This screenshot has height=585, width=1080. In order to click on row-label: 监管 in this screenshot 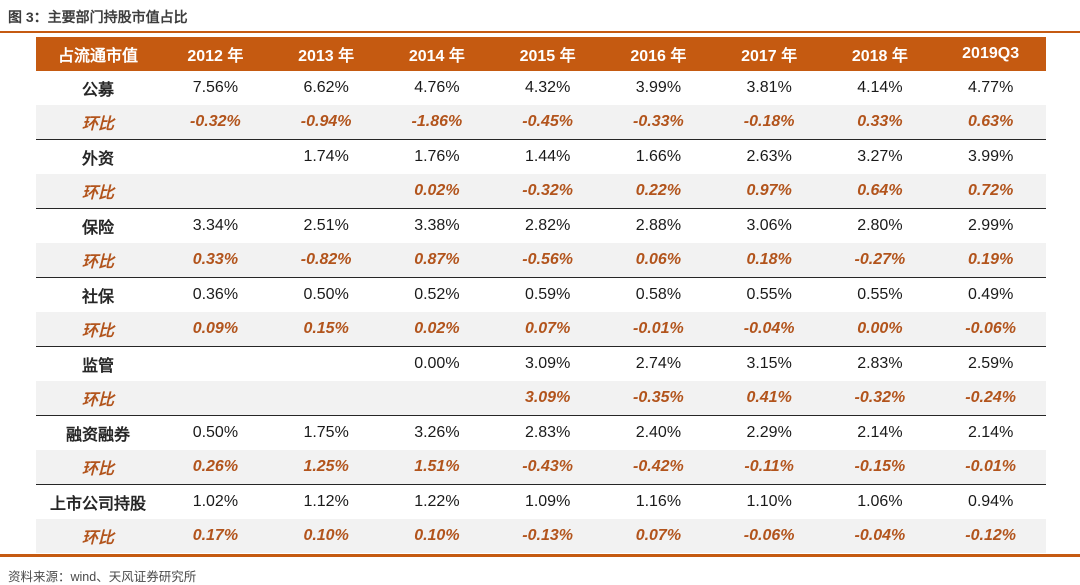, I will do `click(97, 366)`.